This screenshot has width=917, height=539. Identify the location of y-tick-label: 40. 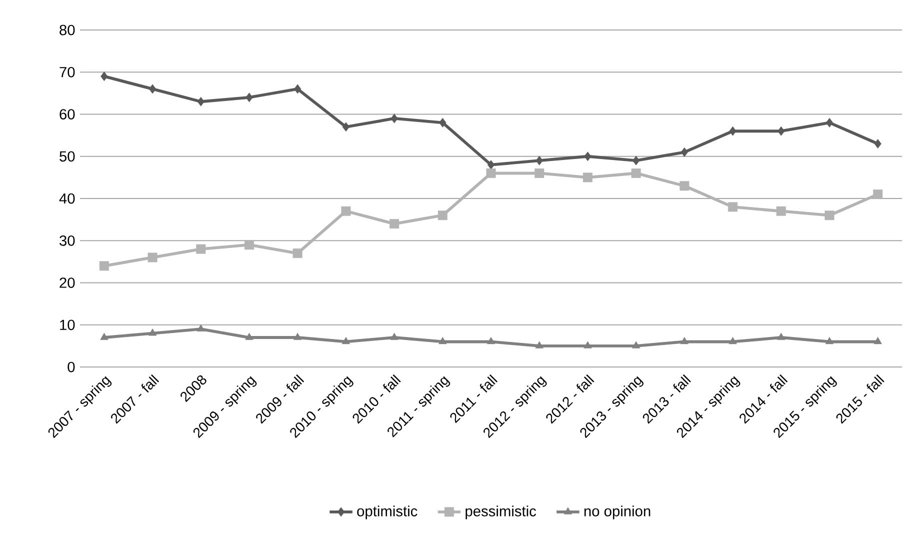
(67, 198).